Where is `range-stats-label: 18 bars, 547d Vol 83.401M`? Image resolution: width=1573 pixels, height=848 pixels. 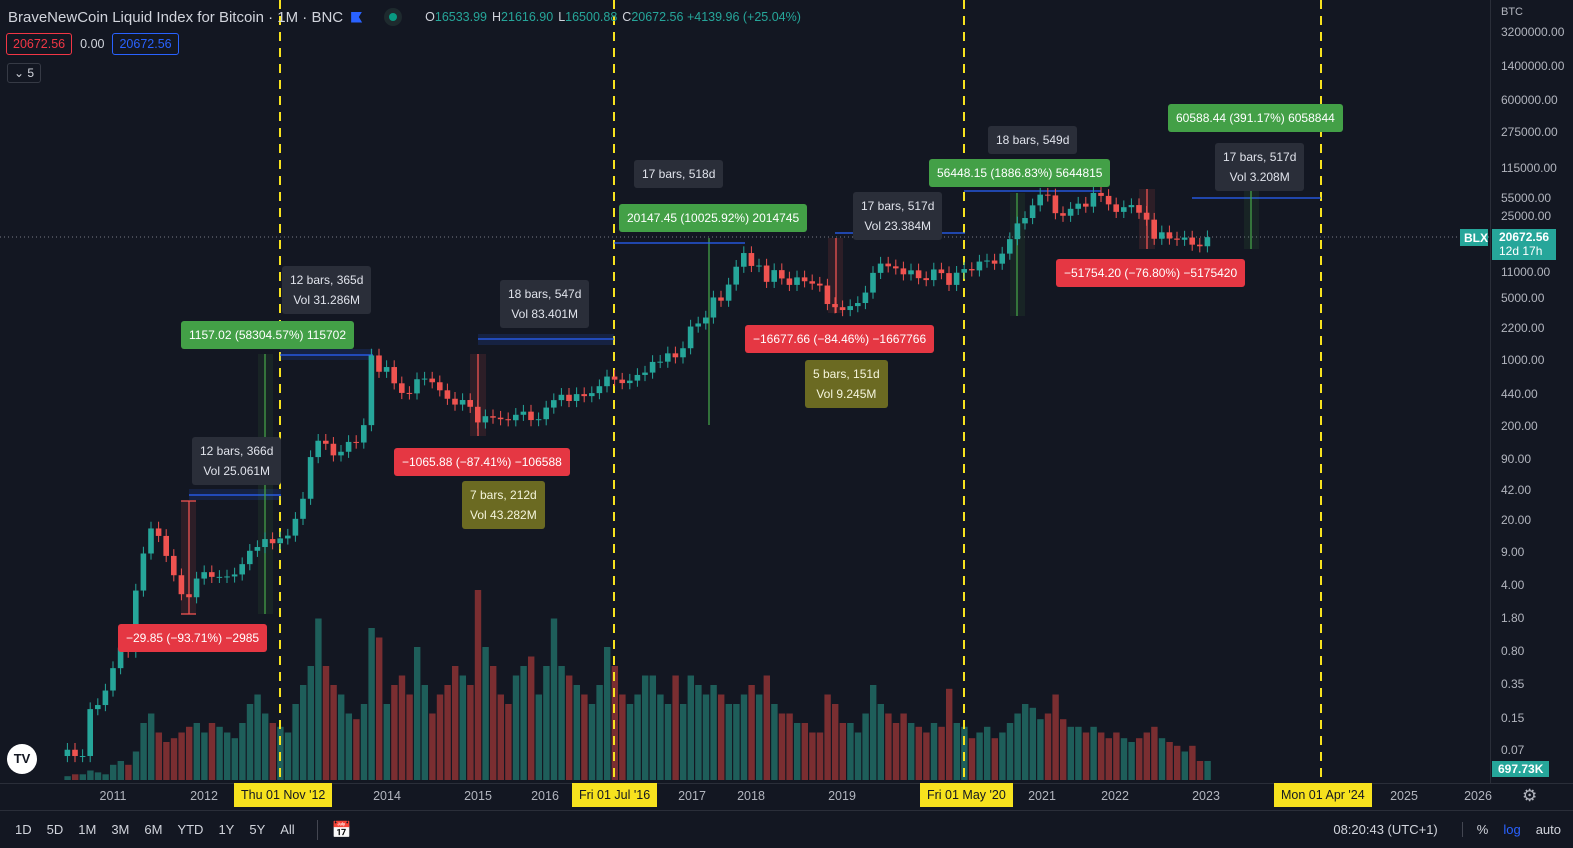 range-stats-label: 18 bars, 547d Vol 83.401M is located at coordinates (545, 304).